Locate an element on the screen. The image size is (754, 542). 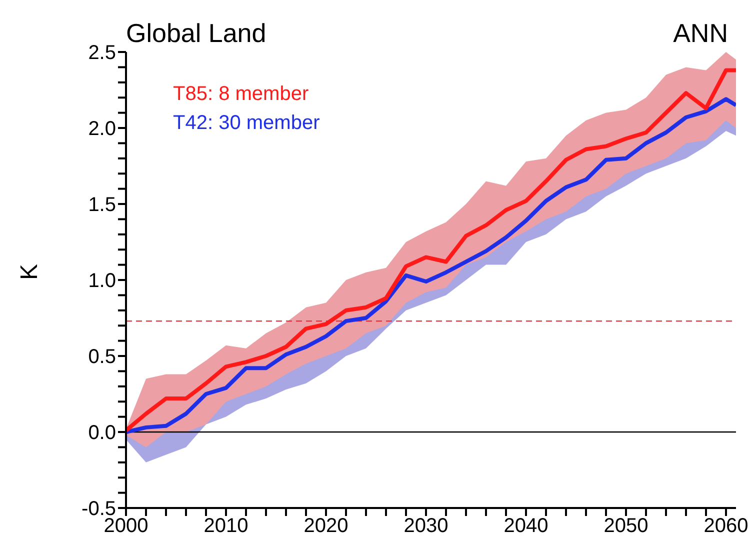
x-tick-label: 2050 is located at coordinates (626, 526).